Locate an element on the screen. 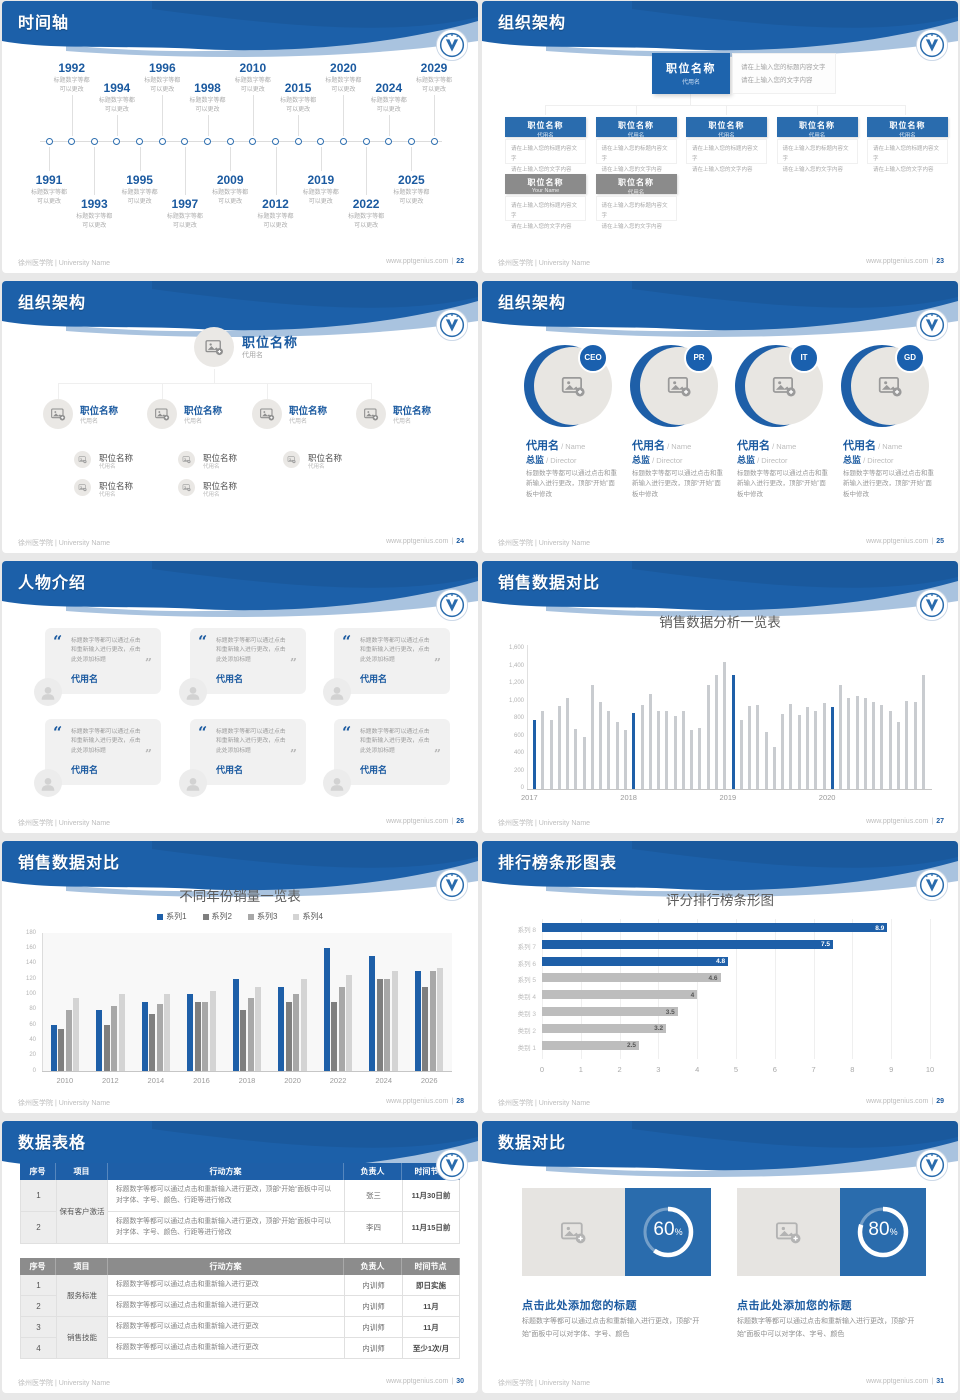  timeline-year: 1993 is located at coordinates (94, 204).